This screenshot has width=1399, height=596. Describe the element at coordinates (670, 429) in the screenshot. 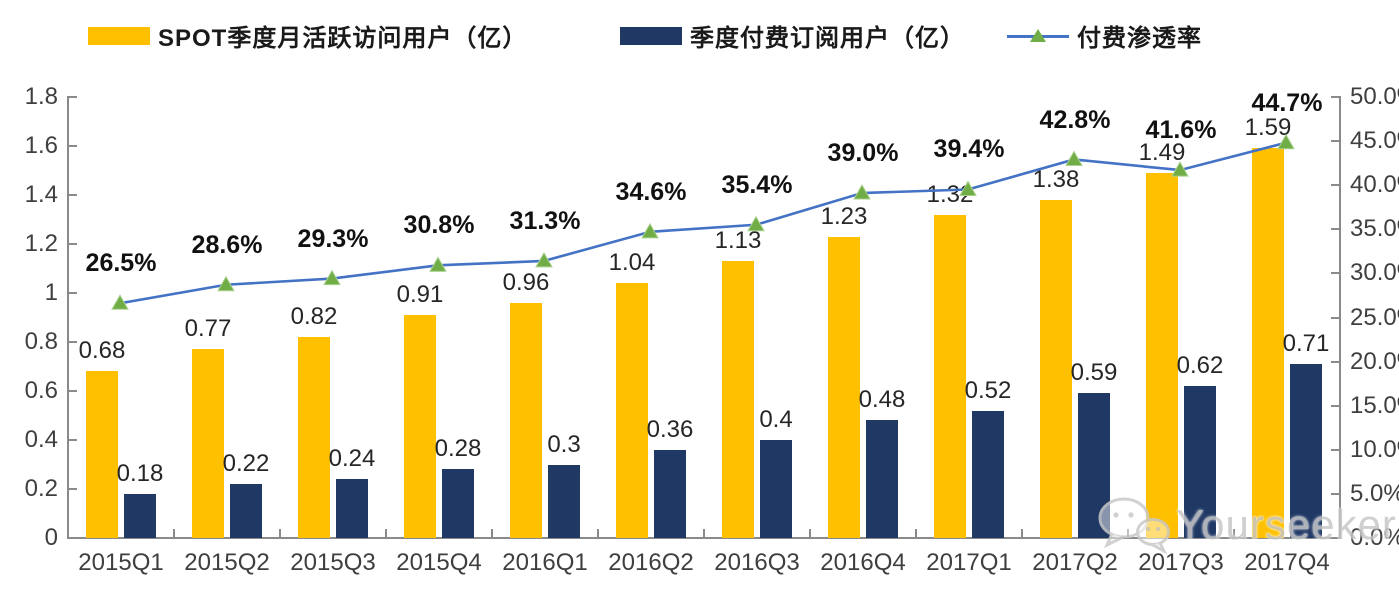

I see `subscribers-value-label: 0.36` at that location.